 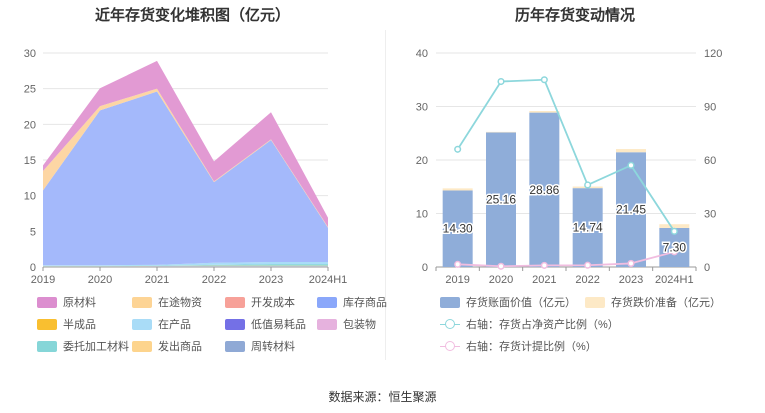 What do you see at coordinates (422, 161) in the screenshot?
I see `y-left-tick-label: 20` at bounding box center [422, 161].